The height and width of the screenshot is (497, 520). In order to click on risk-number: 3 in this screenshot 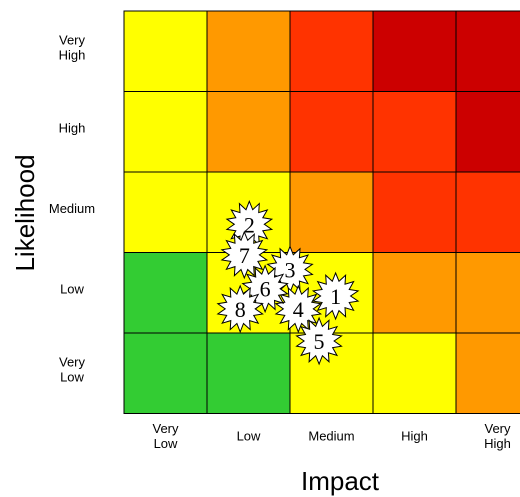, I will do `click(290, 269)`.